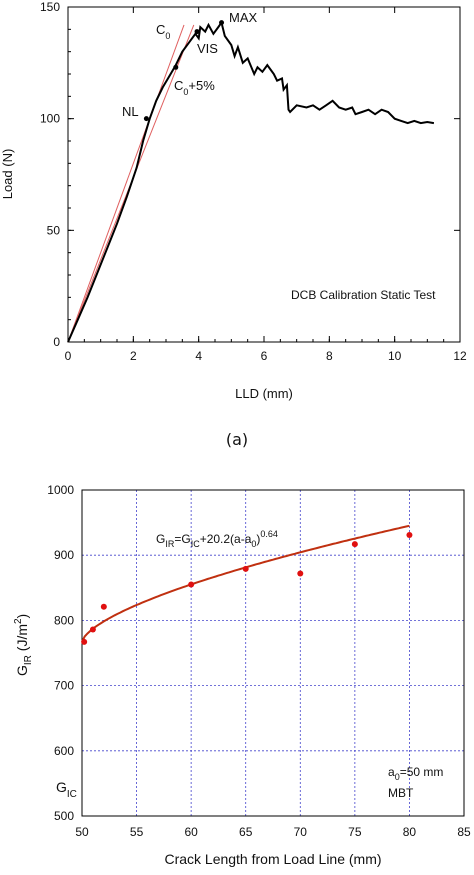  What do you see at coordinates (464, 832) in the screenshot?
I see `x-tick-label: 85` at bounding box center [464, 832].